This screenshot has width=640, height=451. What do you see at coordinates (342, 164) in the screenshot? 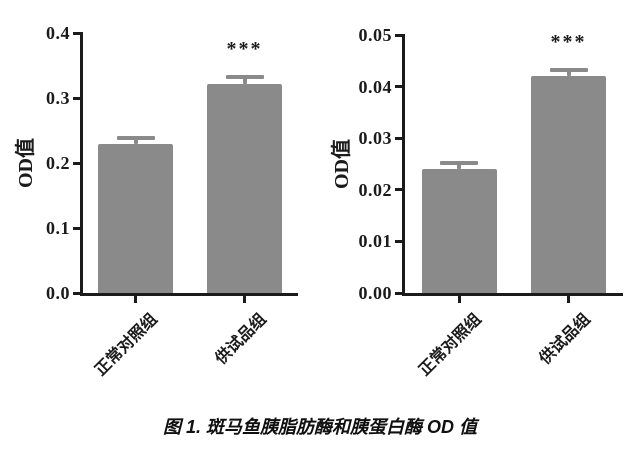
I see `y-axis-title: OD值` at bounding box center [342, 164].